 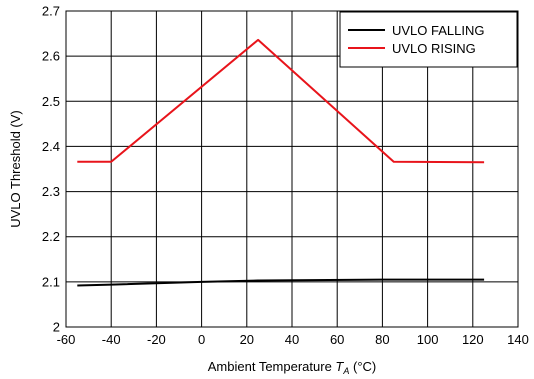 What do you see at coordinates (51, 56) in the screenshot?
I see `y-tick-label: 2.6` at bounding box center [51, 56].